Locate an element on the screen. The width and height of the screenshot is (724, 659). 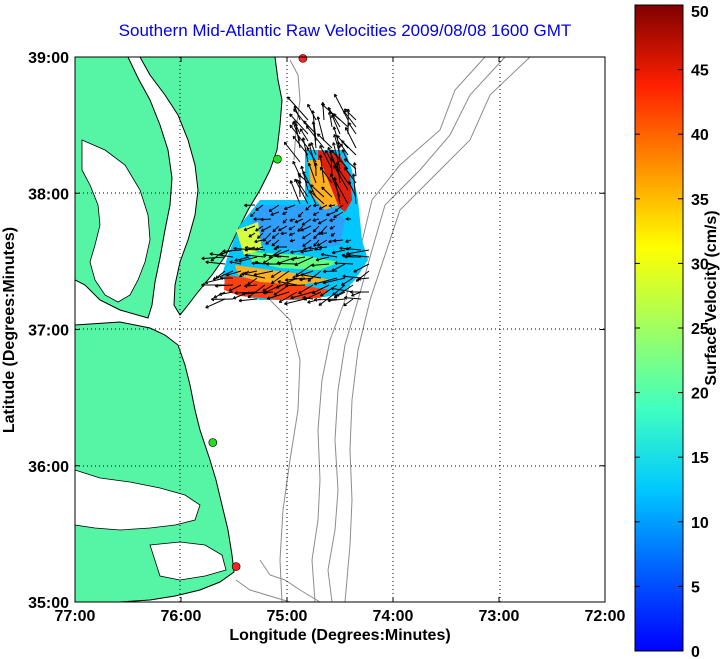
x-tick-label: 77:00 is located at coordinates (75, 616).